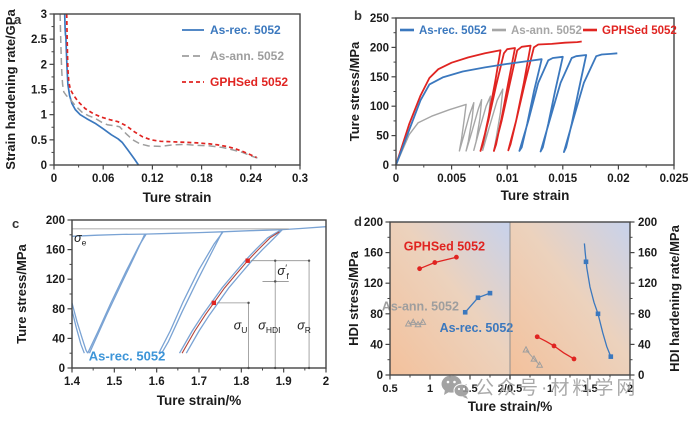 The height and width of the screenshot is (422, 691). Describe the element at coordinates (507, 179) in the screenshot. I see `x-tick-label: 0.01` at that location.